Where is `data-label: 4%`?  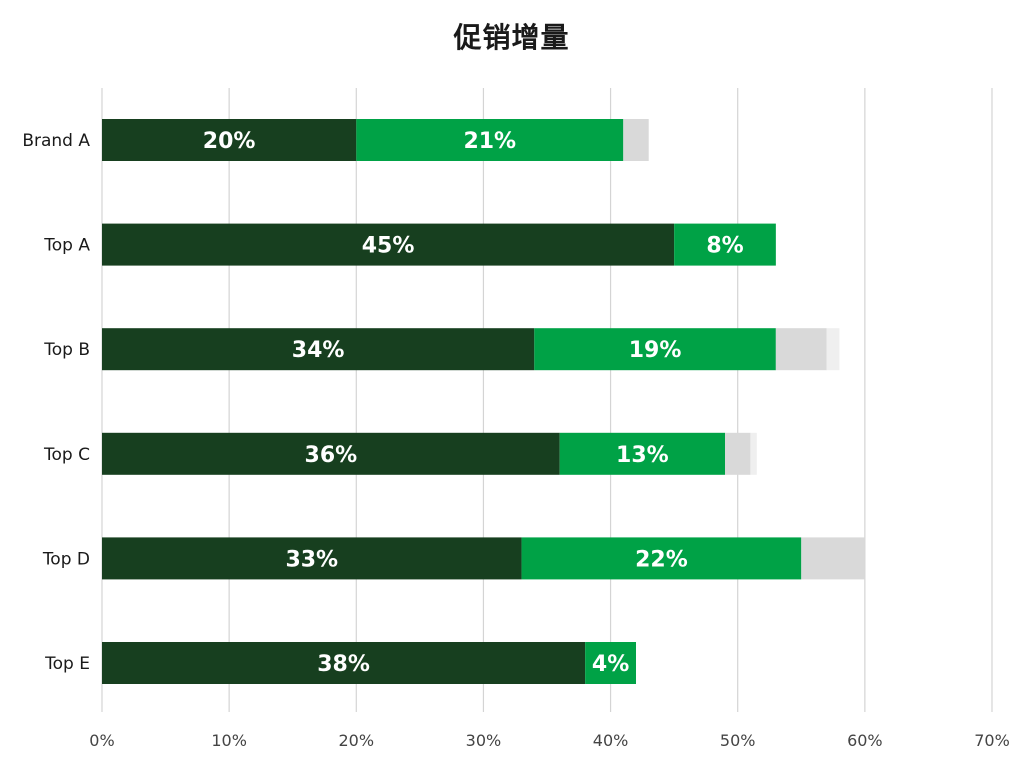 data-label: 4% is located at coordinates (610, 664).